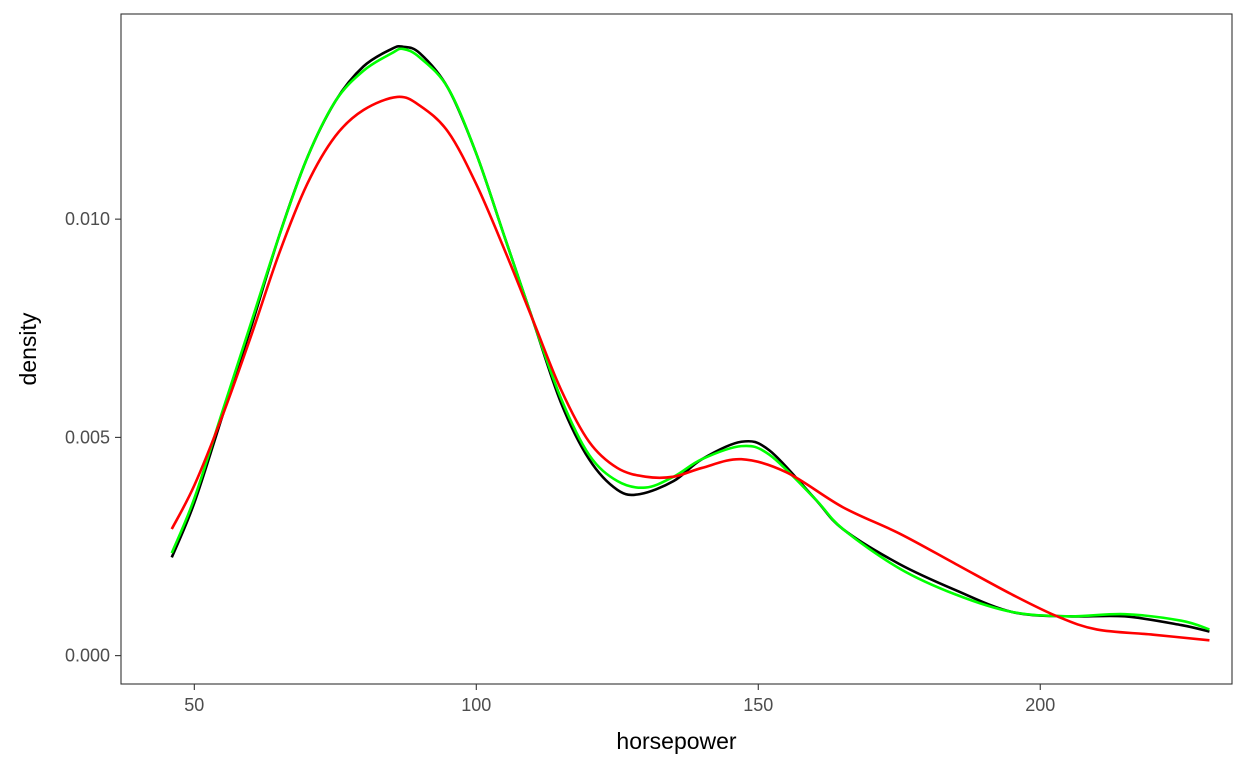 This screenshot has width=1248, height=768. Describe the element at coordinates (194, 705) in the screenshot. I see `x-tick-label: 50` at that location.